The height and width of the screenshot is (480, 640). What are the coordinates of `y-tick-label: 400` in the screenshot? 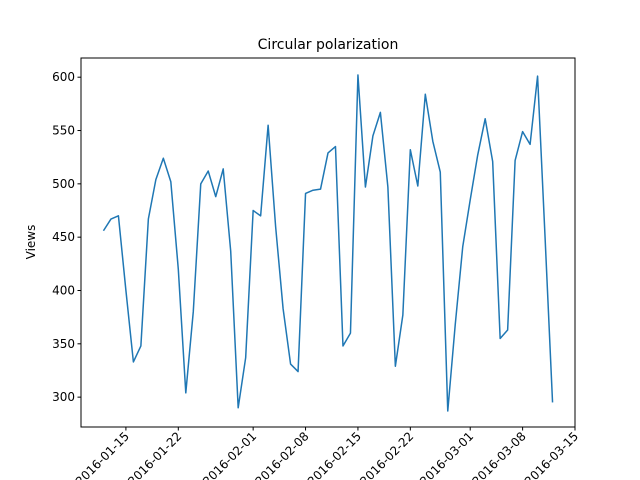 It's located at (63, 290).